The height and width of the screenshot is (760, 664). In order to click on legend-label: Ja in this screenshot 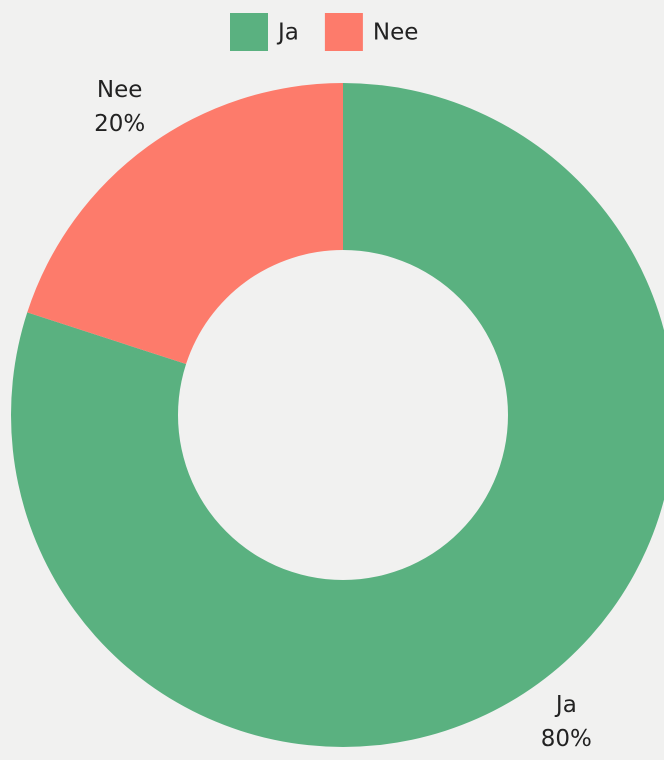, I will do `click(287, 33)`.